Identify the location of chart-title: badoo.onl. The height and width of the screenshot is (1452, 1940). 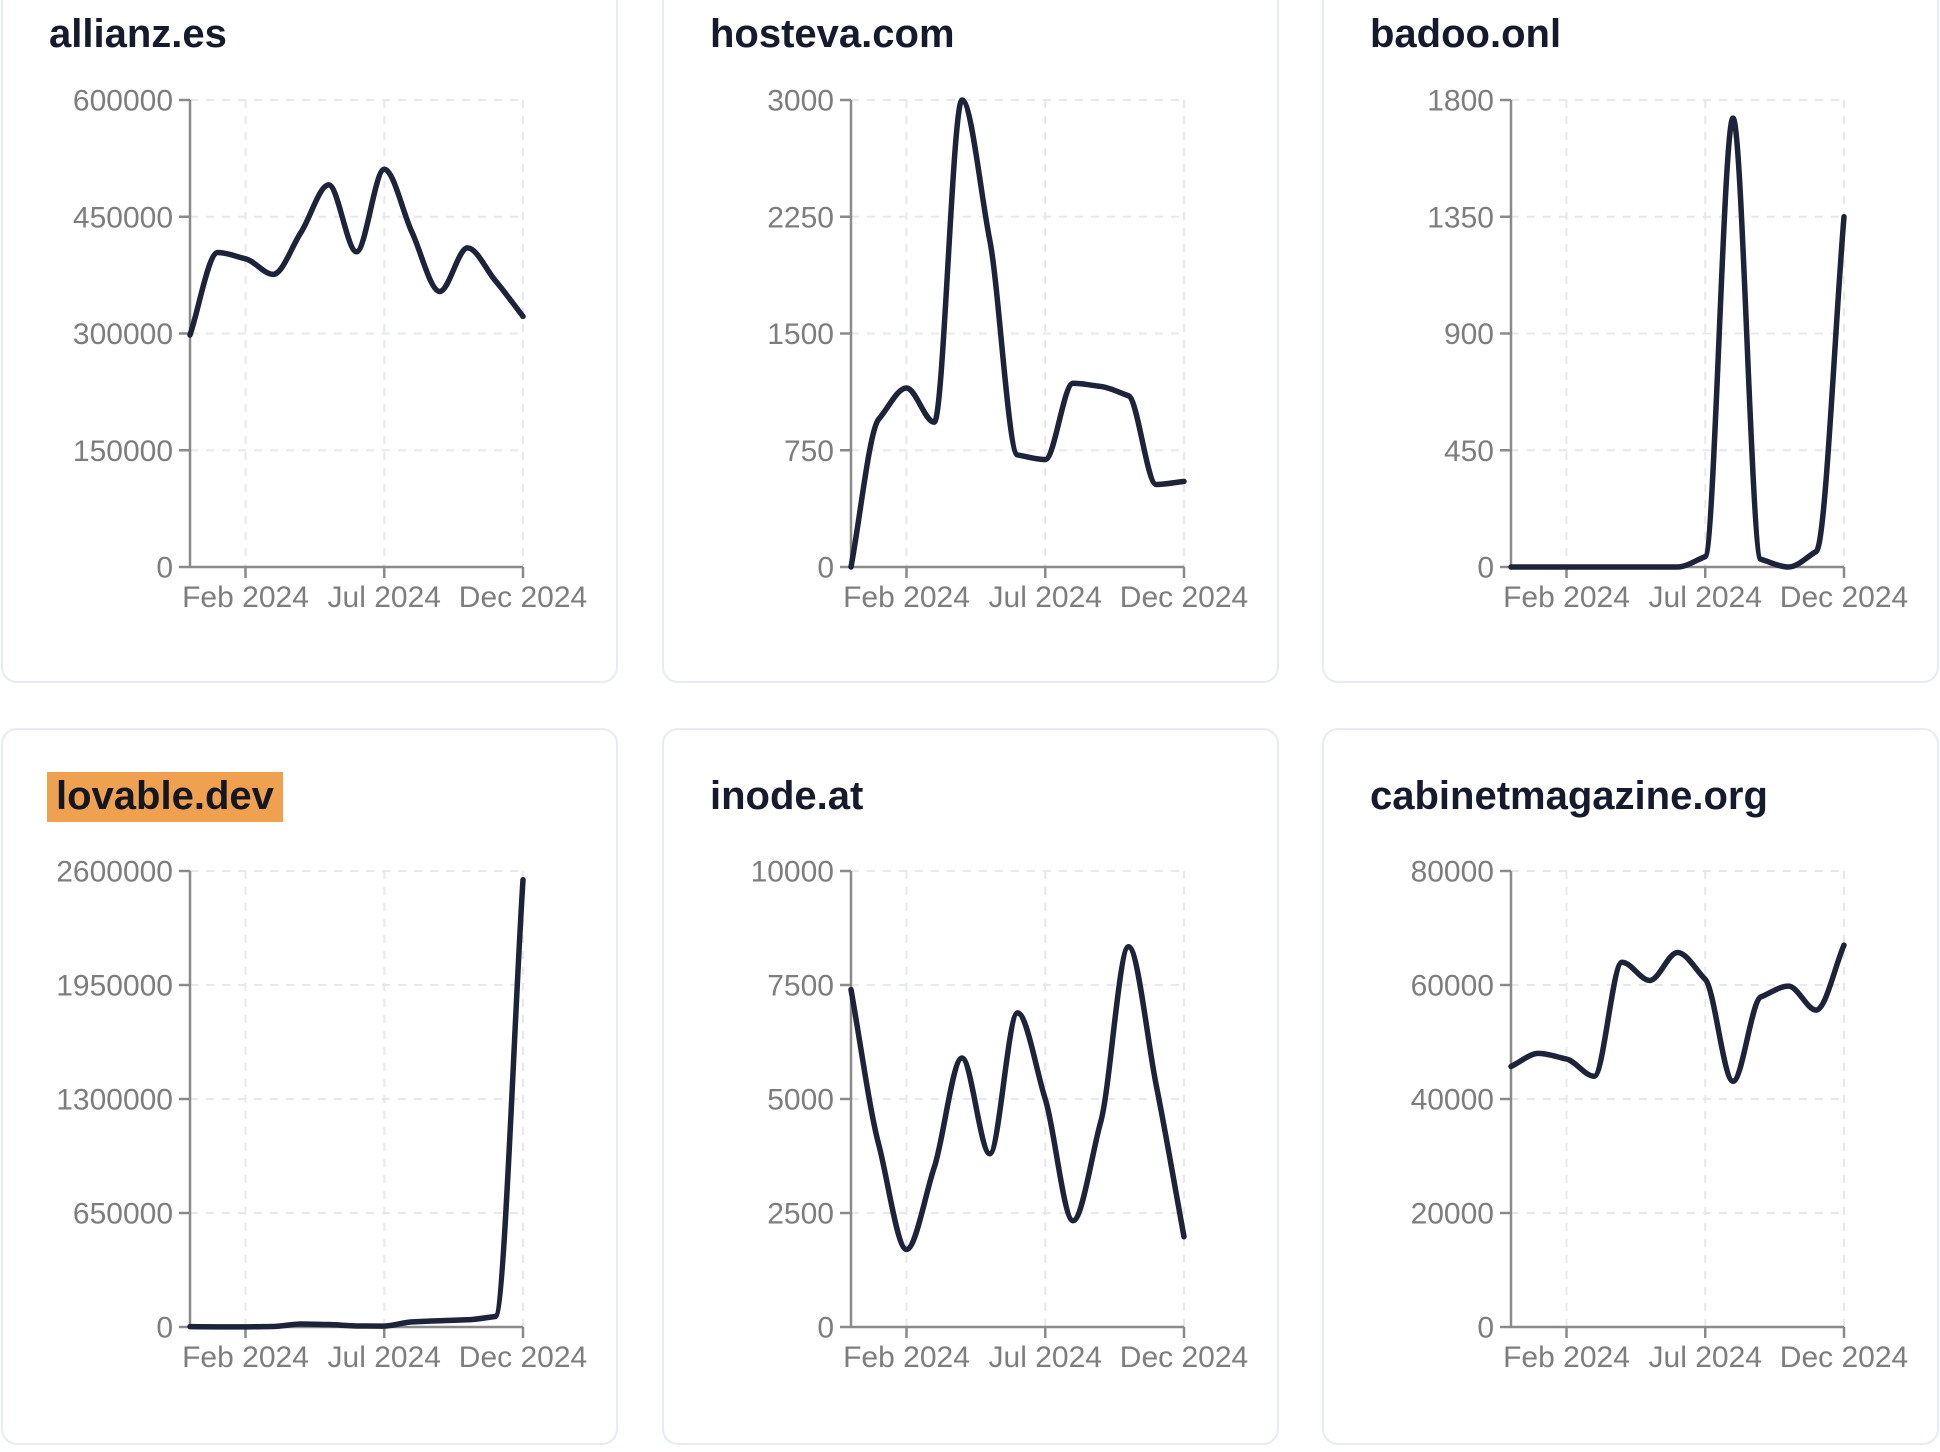
(1465, 34).